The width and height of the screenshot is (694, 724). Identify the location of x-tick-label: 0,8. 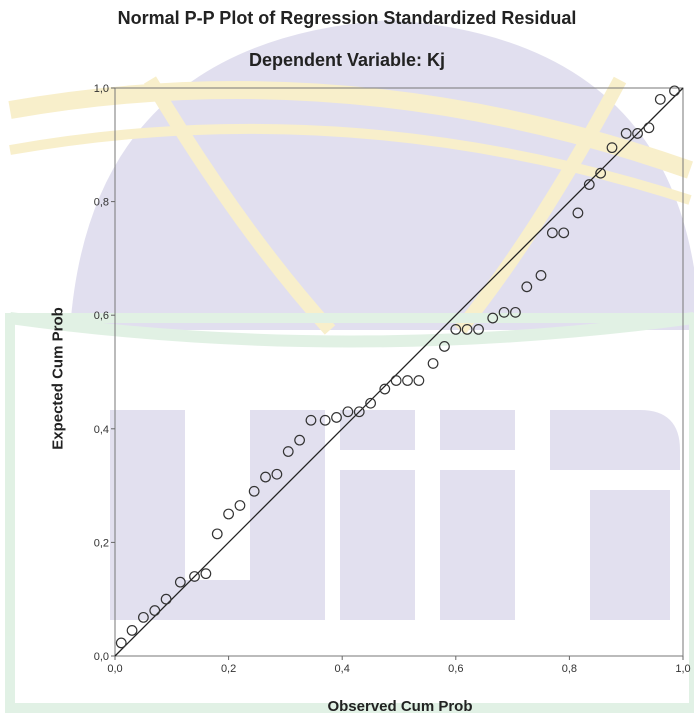
(569, 669).